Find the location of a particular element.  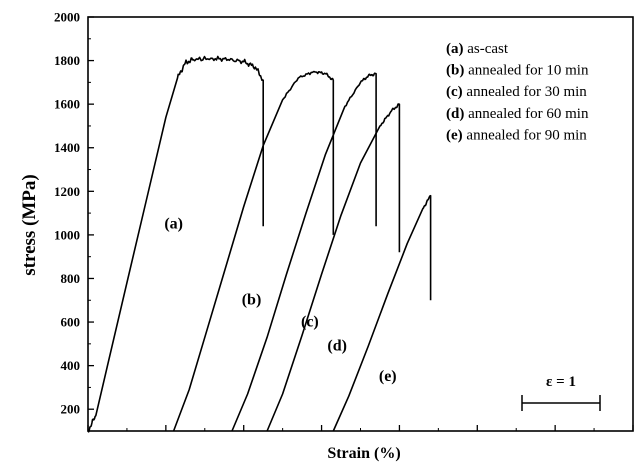

y-tick-label: 800 is located at coordinates (71, 278).